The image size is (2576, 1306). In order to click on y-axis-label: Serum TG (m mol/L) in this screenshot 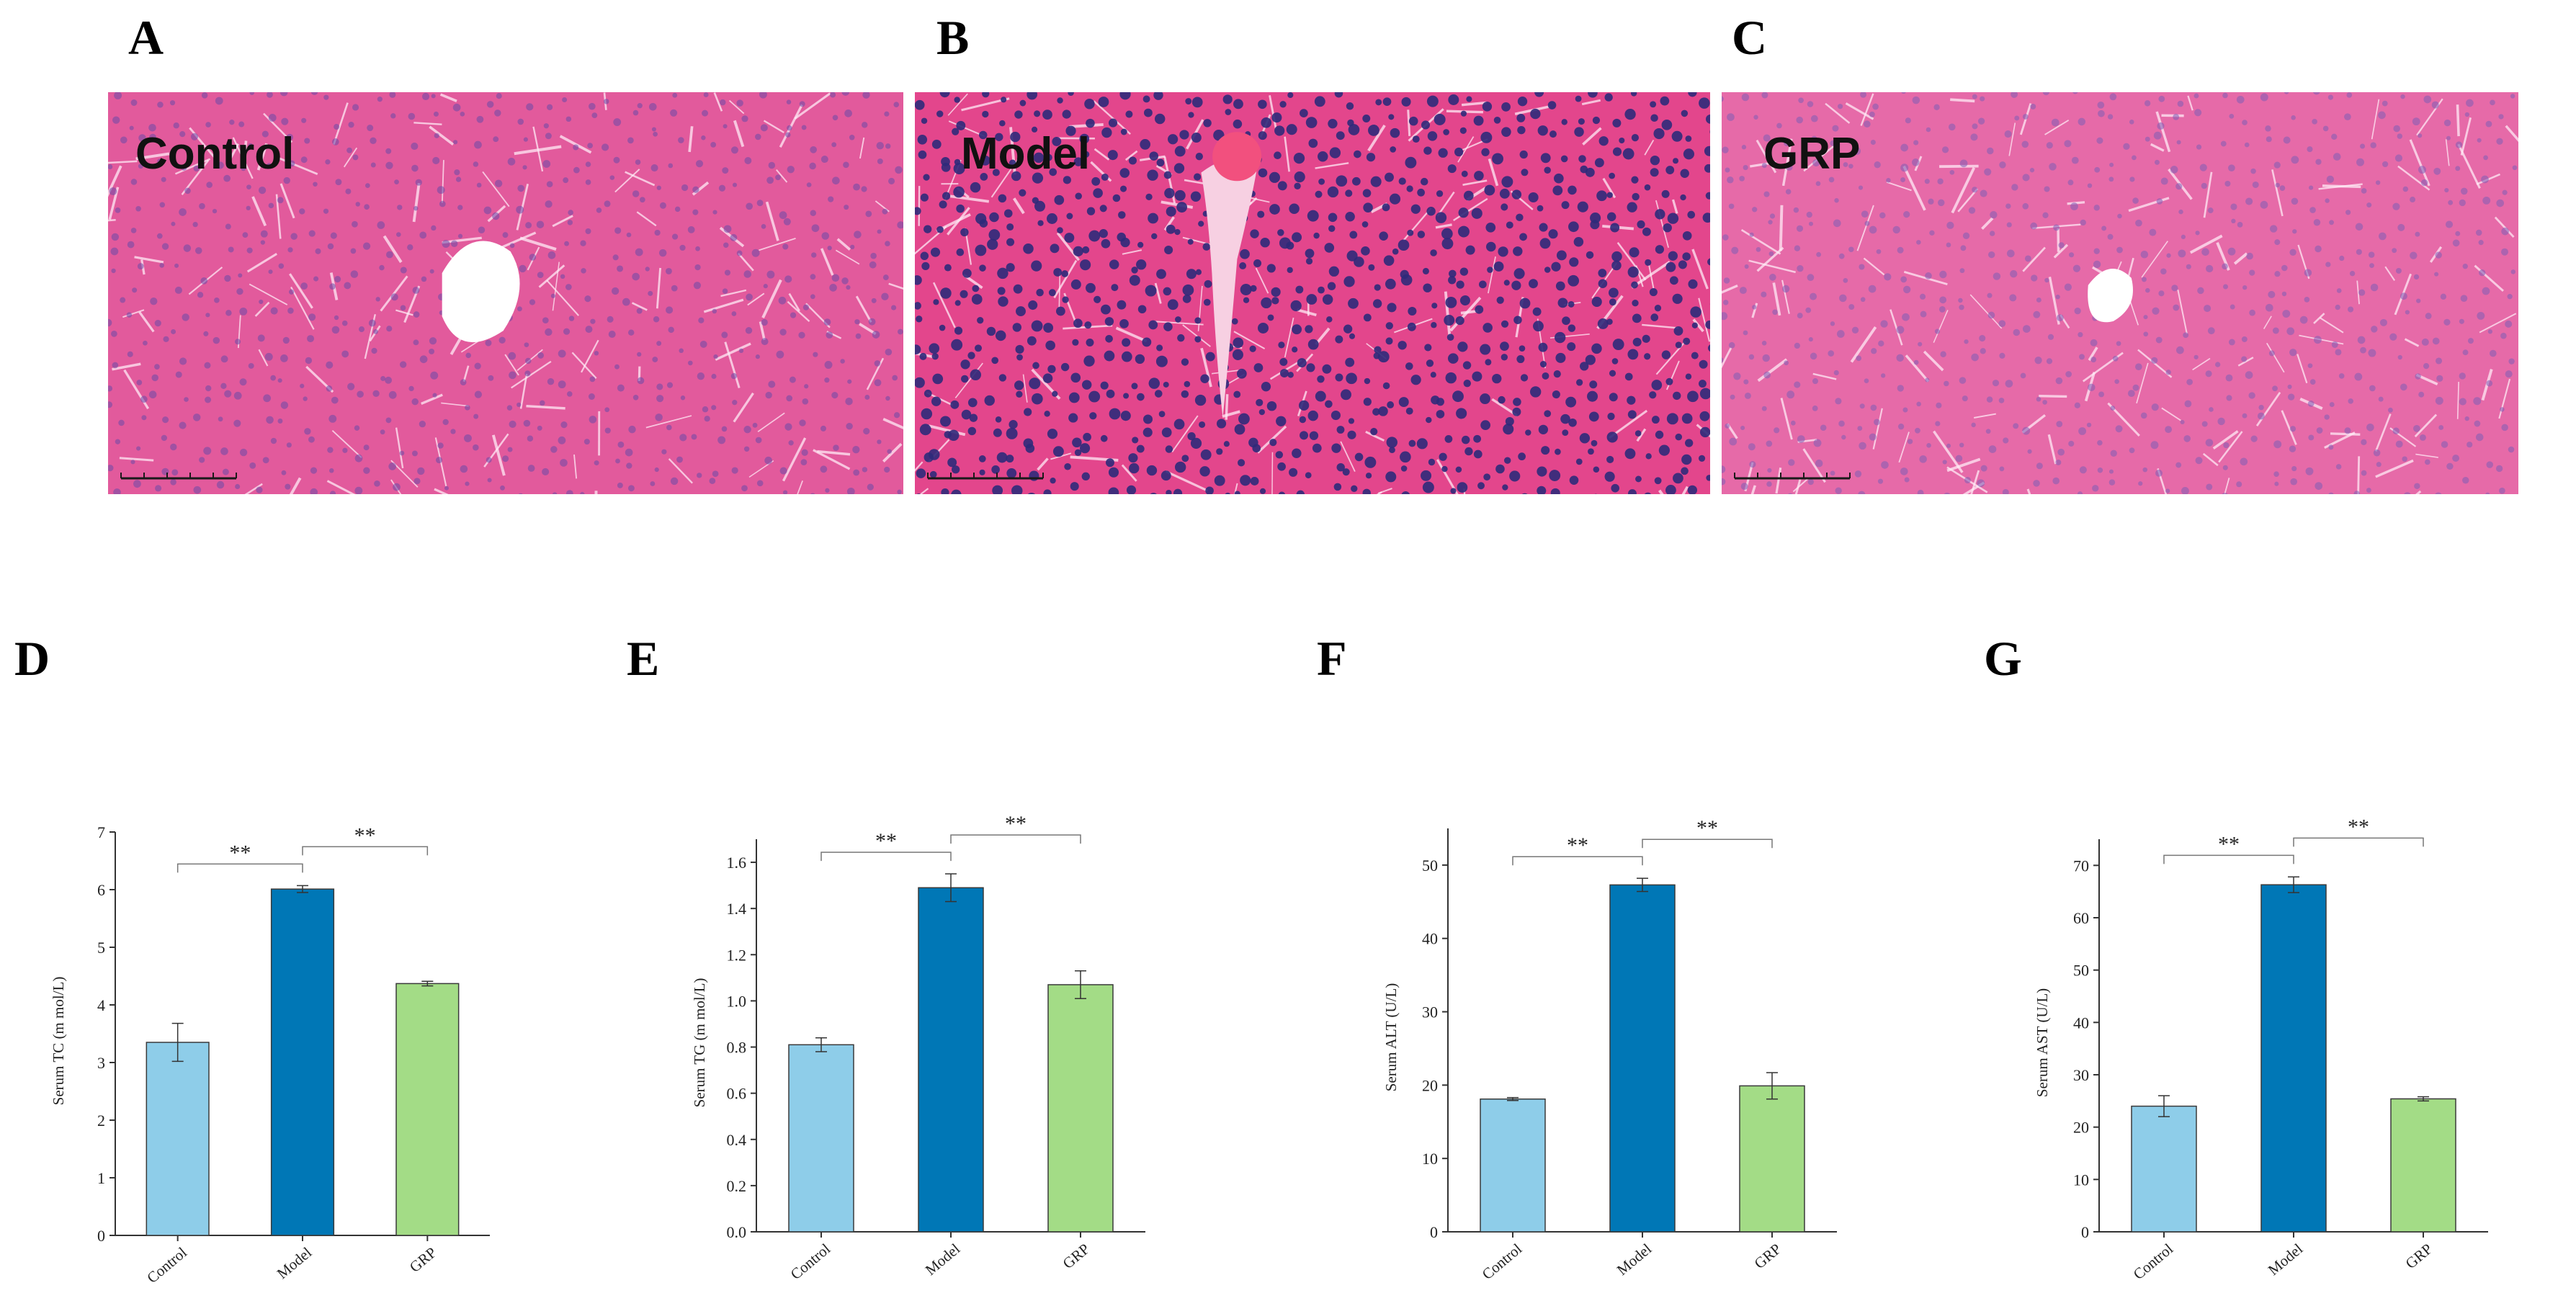, I will do `click(699, 1043)`.